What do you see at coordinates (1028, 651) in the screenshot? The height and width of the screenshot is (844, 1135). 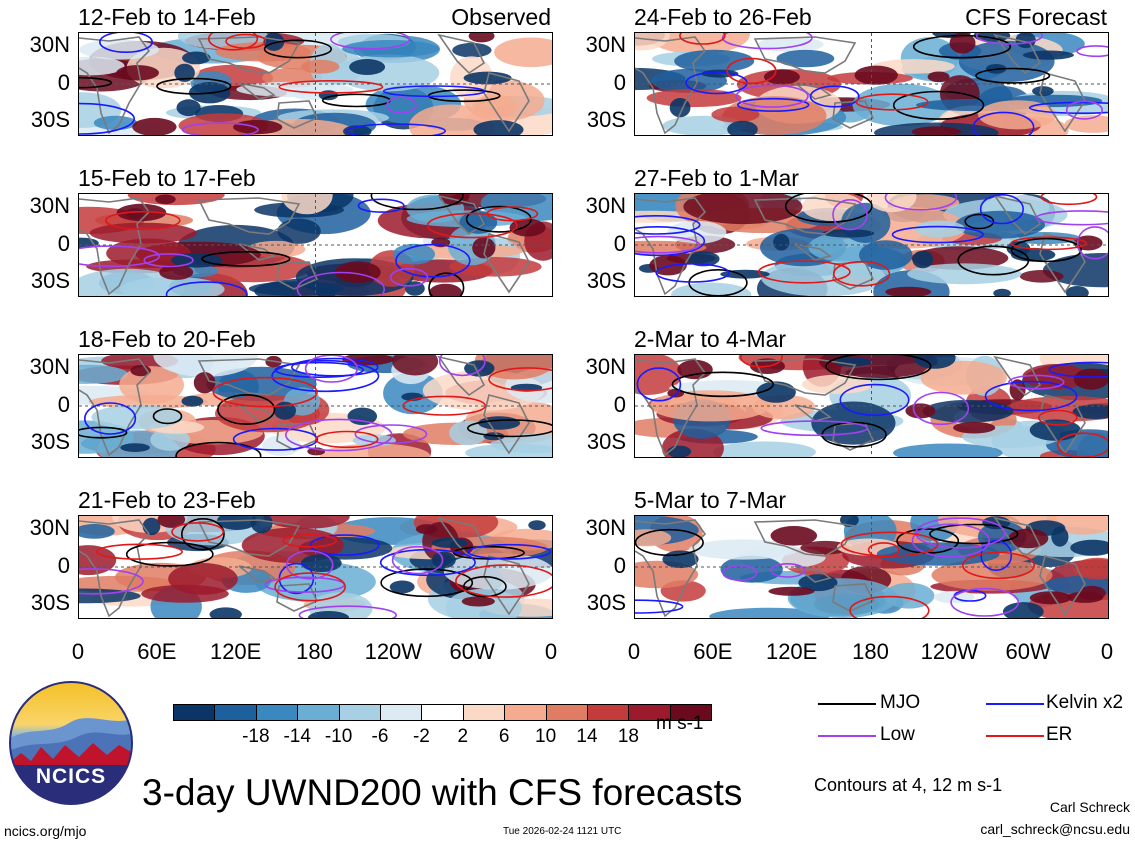 I see `lon-tick-label: 60W` at bounding box center [1028, 651].